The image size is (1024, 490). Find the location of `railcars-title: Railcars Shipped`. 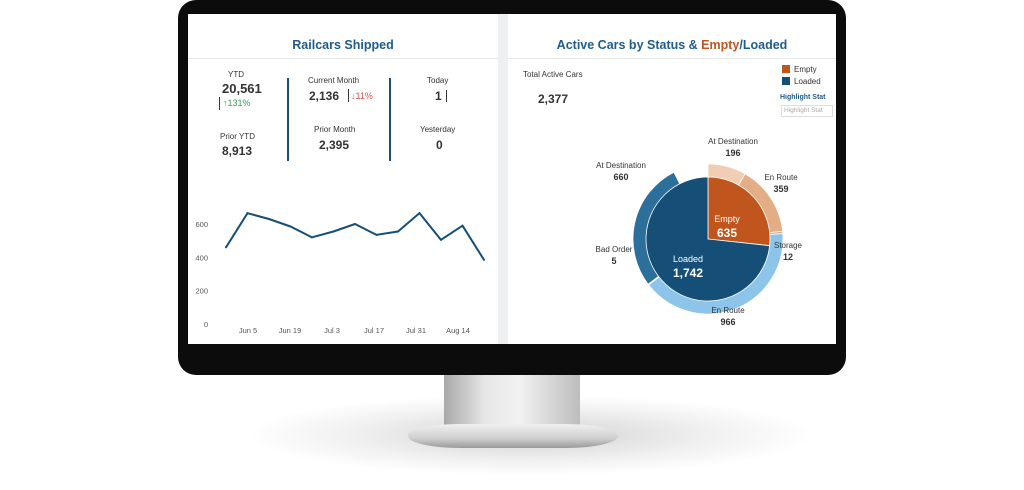

railcars-title: Railcars Shipped is located at coordinates (343, 45).